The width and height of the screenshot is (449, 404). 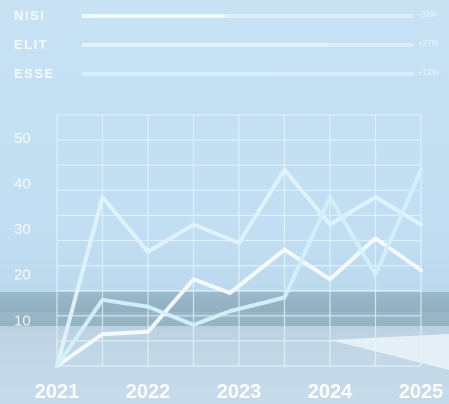 I want to click on y-tick-label: 40, so click(x=22, y=183).